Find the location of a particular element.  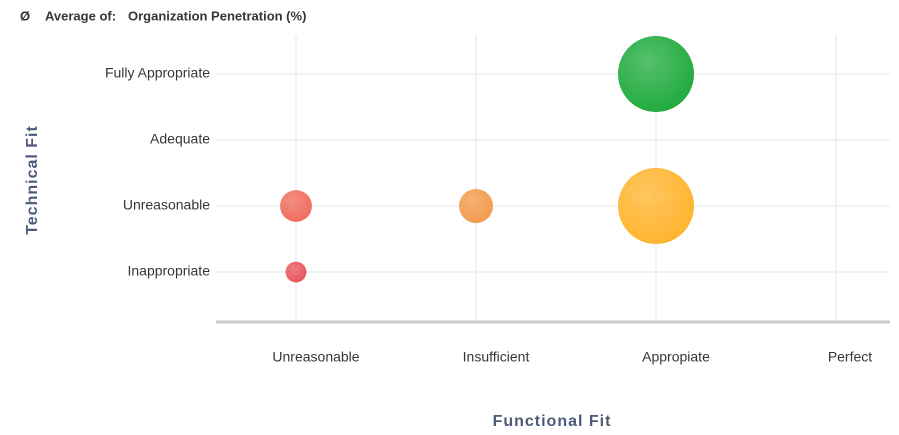

y-tick-label: Adequate is located at coordinates (180, 139).